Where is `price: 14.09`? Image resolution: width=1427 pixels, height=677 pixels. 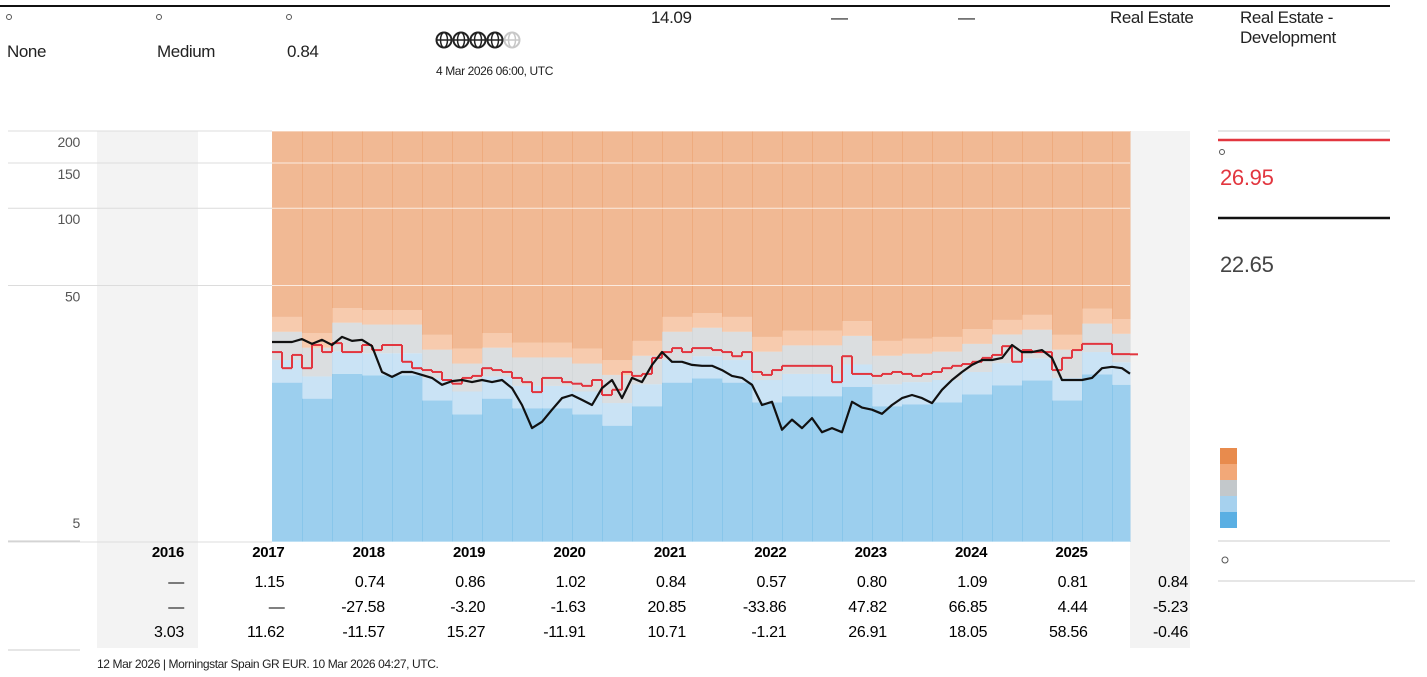
price: 14.09 is located at coordinates (671, 17).